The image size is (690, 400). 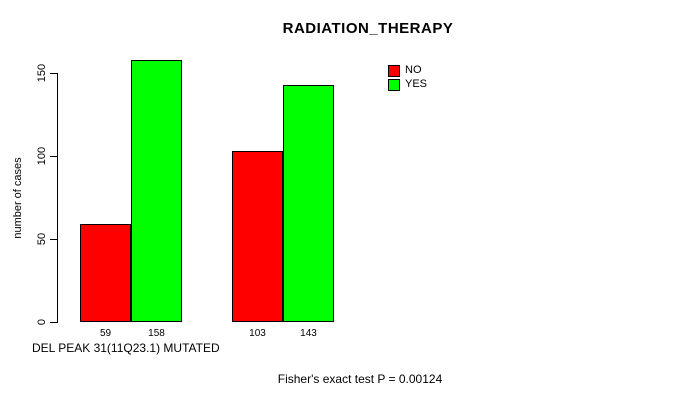 I want to click on chart-title: RADIATION_THERAPY, so click(x=368, y=28).